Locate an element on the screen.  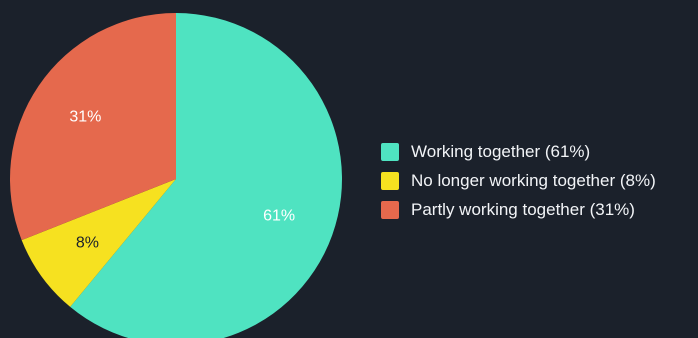
legend-item-0: Working together (61%) is located at coordinates (518, 151).